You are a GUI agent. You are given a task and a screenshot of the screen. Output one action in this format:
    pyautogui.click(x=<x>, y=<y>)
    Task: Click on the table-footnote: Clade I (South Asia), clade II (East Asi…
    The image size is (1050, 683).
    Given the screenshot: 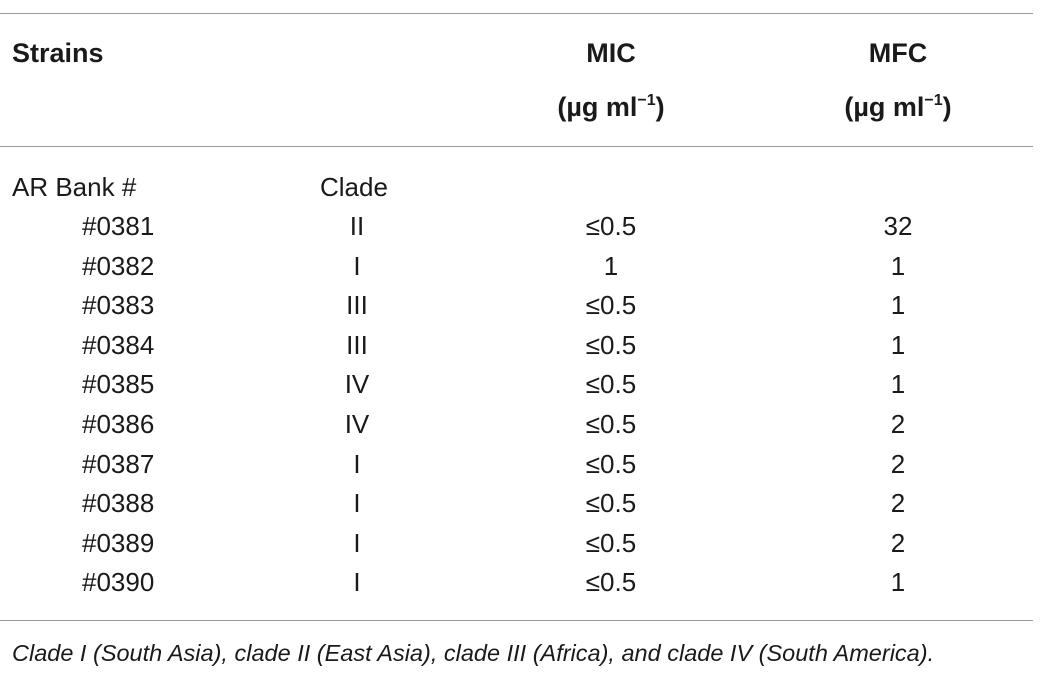 What is the action you would take?
    pyautogui.click(x=473, y=653)
    